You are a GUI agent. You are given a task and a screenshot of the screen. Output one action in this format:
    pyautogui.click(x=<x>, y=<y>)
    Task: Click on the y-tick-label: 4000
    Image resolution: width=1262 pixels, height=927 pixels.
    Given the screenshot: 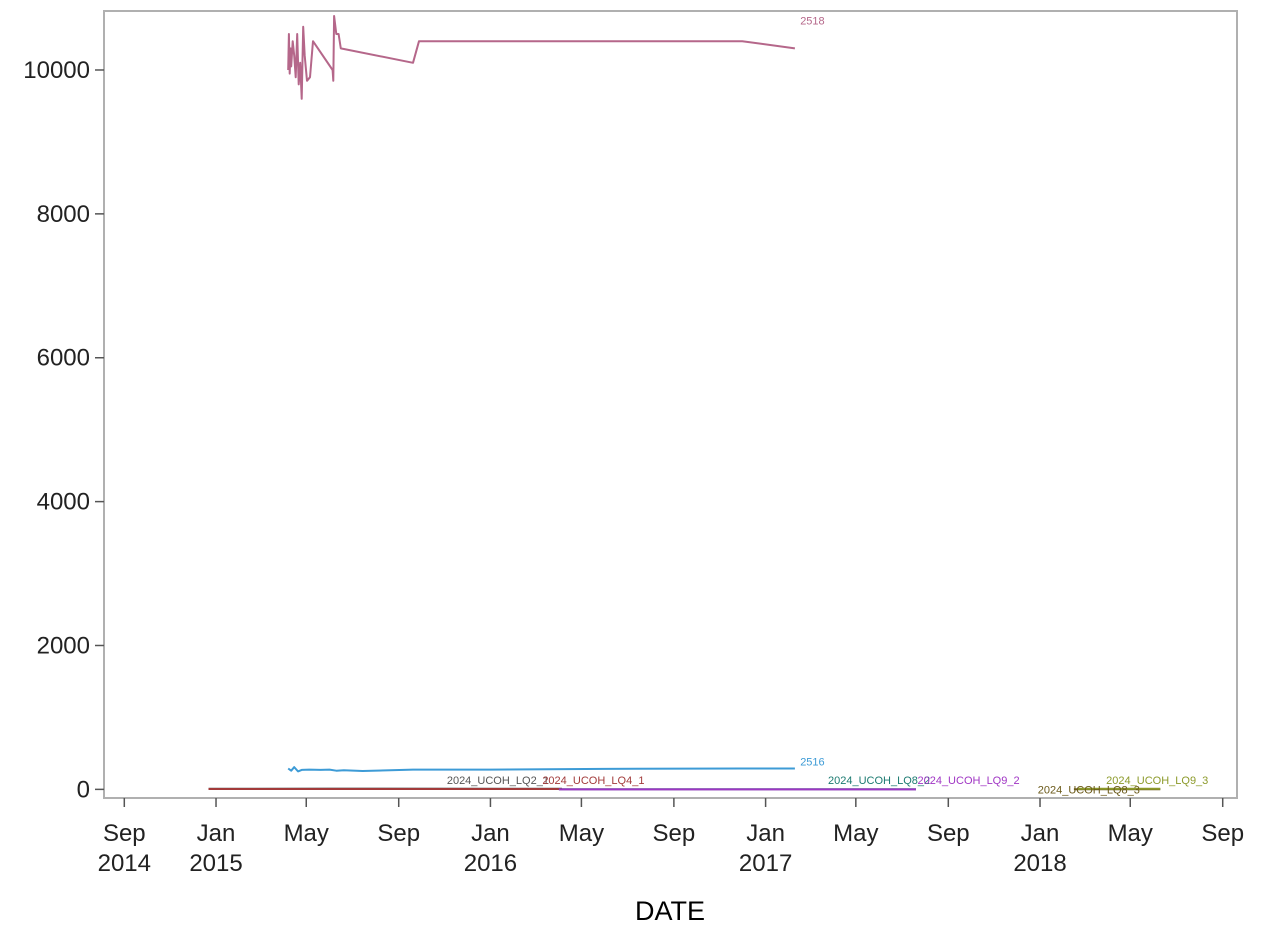 What is the action you would take?
    pyautogui.click(x=63, y=502)
    